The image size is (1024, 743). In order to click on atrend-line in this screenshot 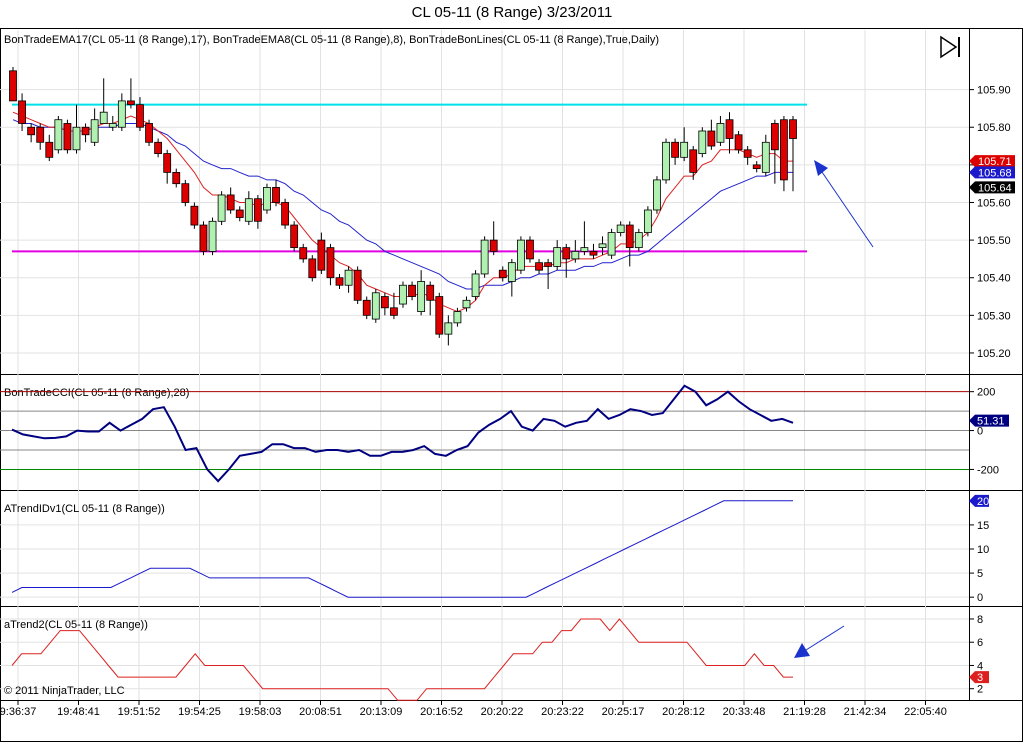, I will do `click(402, 549)`.